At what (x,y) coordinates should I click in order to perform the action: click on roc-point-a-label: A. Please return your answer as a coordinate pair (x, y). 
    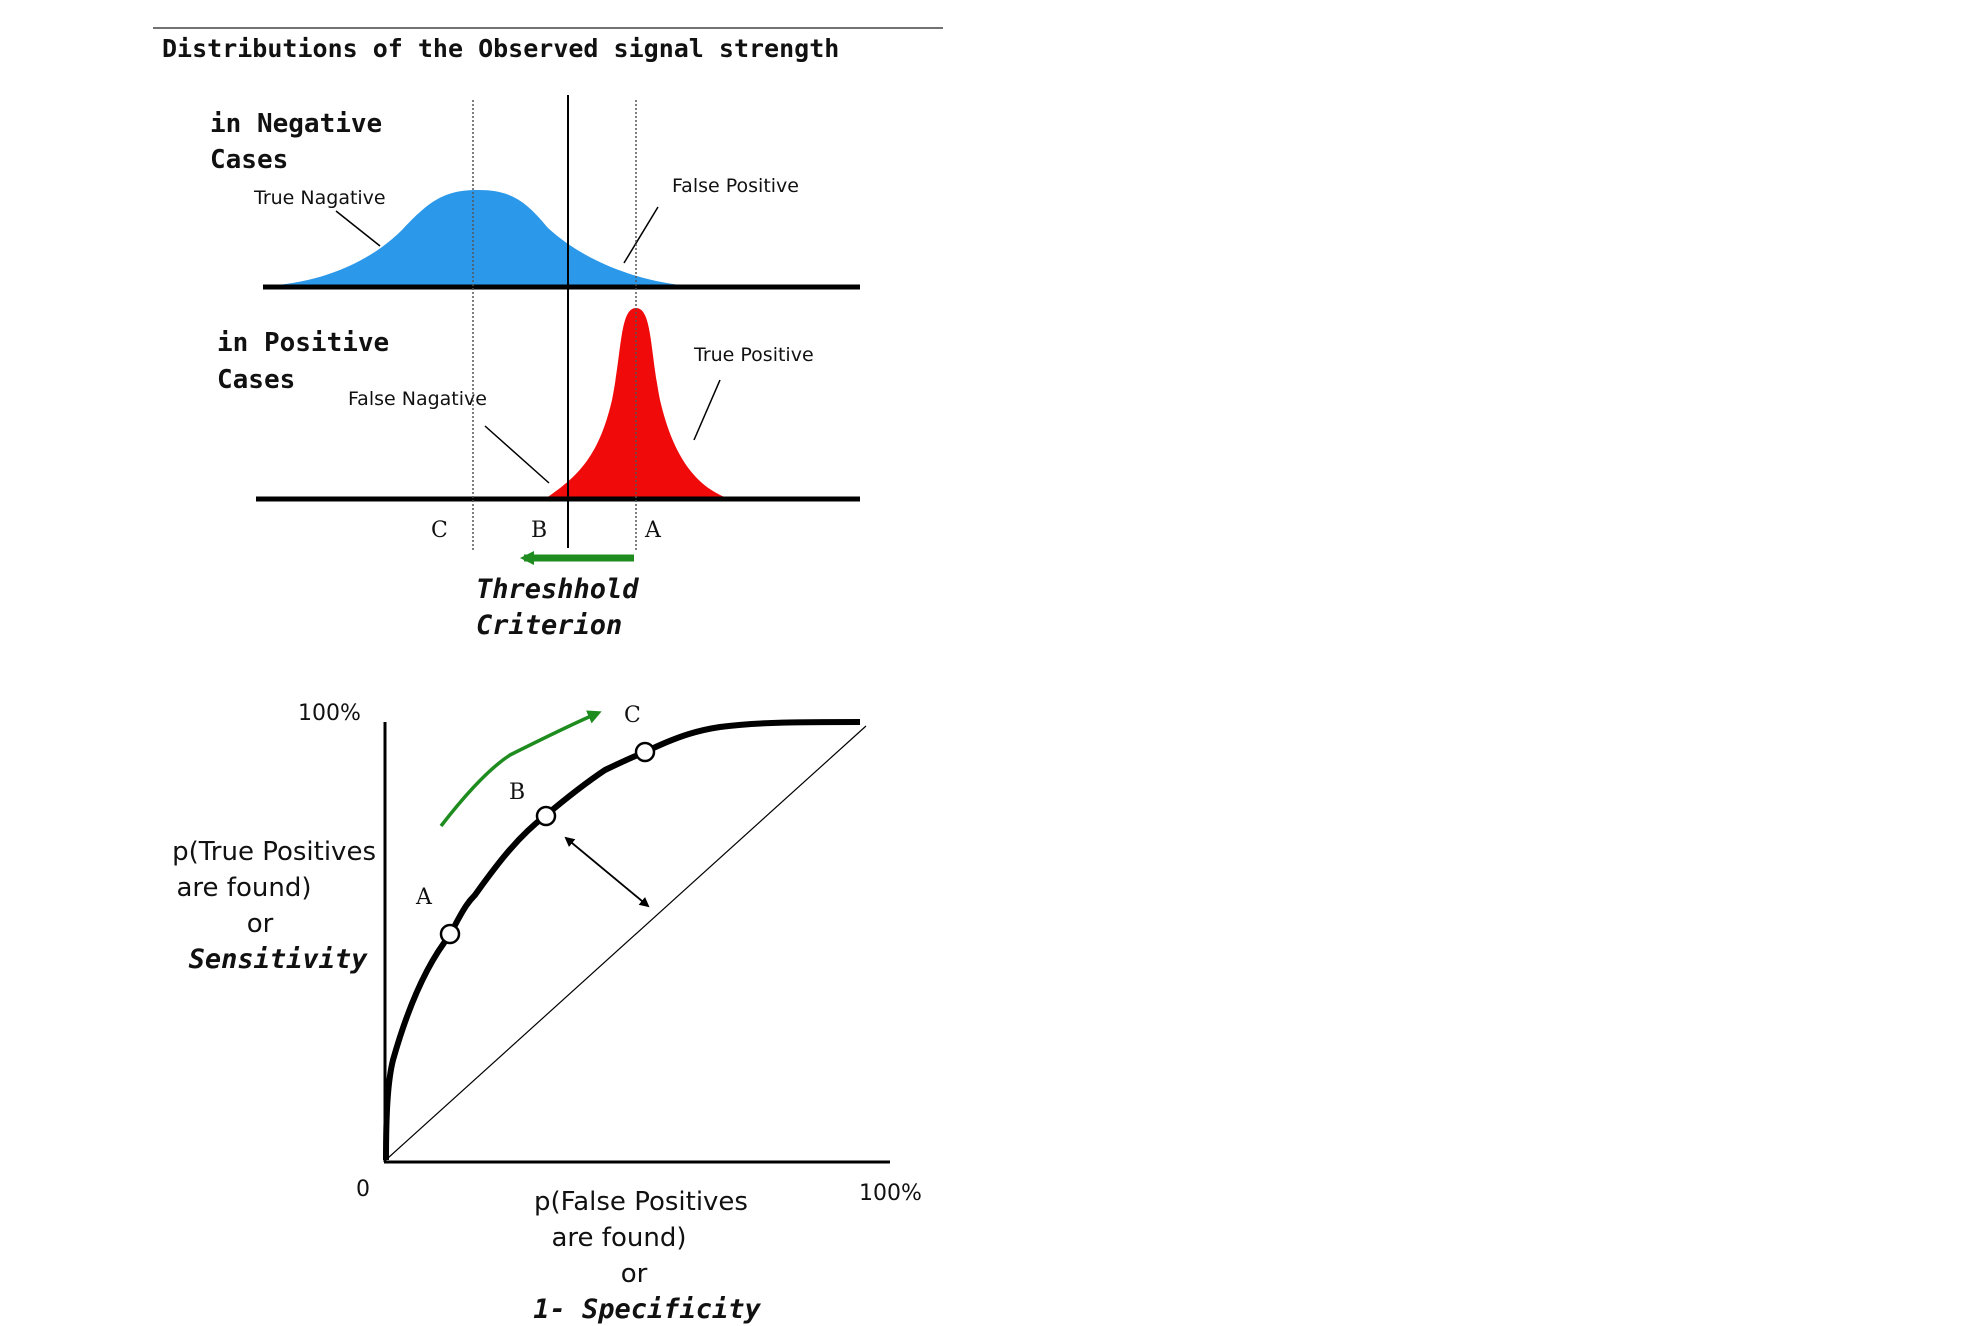
    Looking at the image, I should click on (424, 897).